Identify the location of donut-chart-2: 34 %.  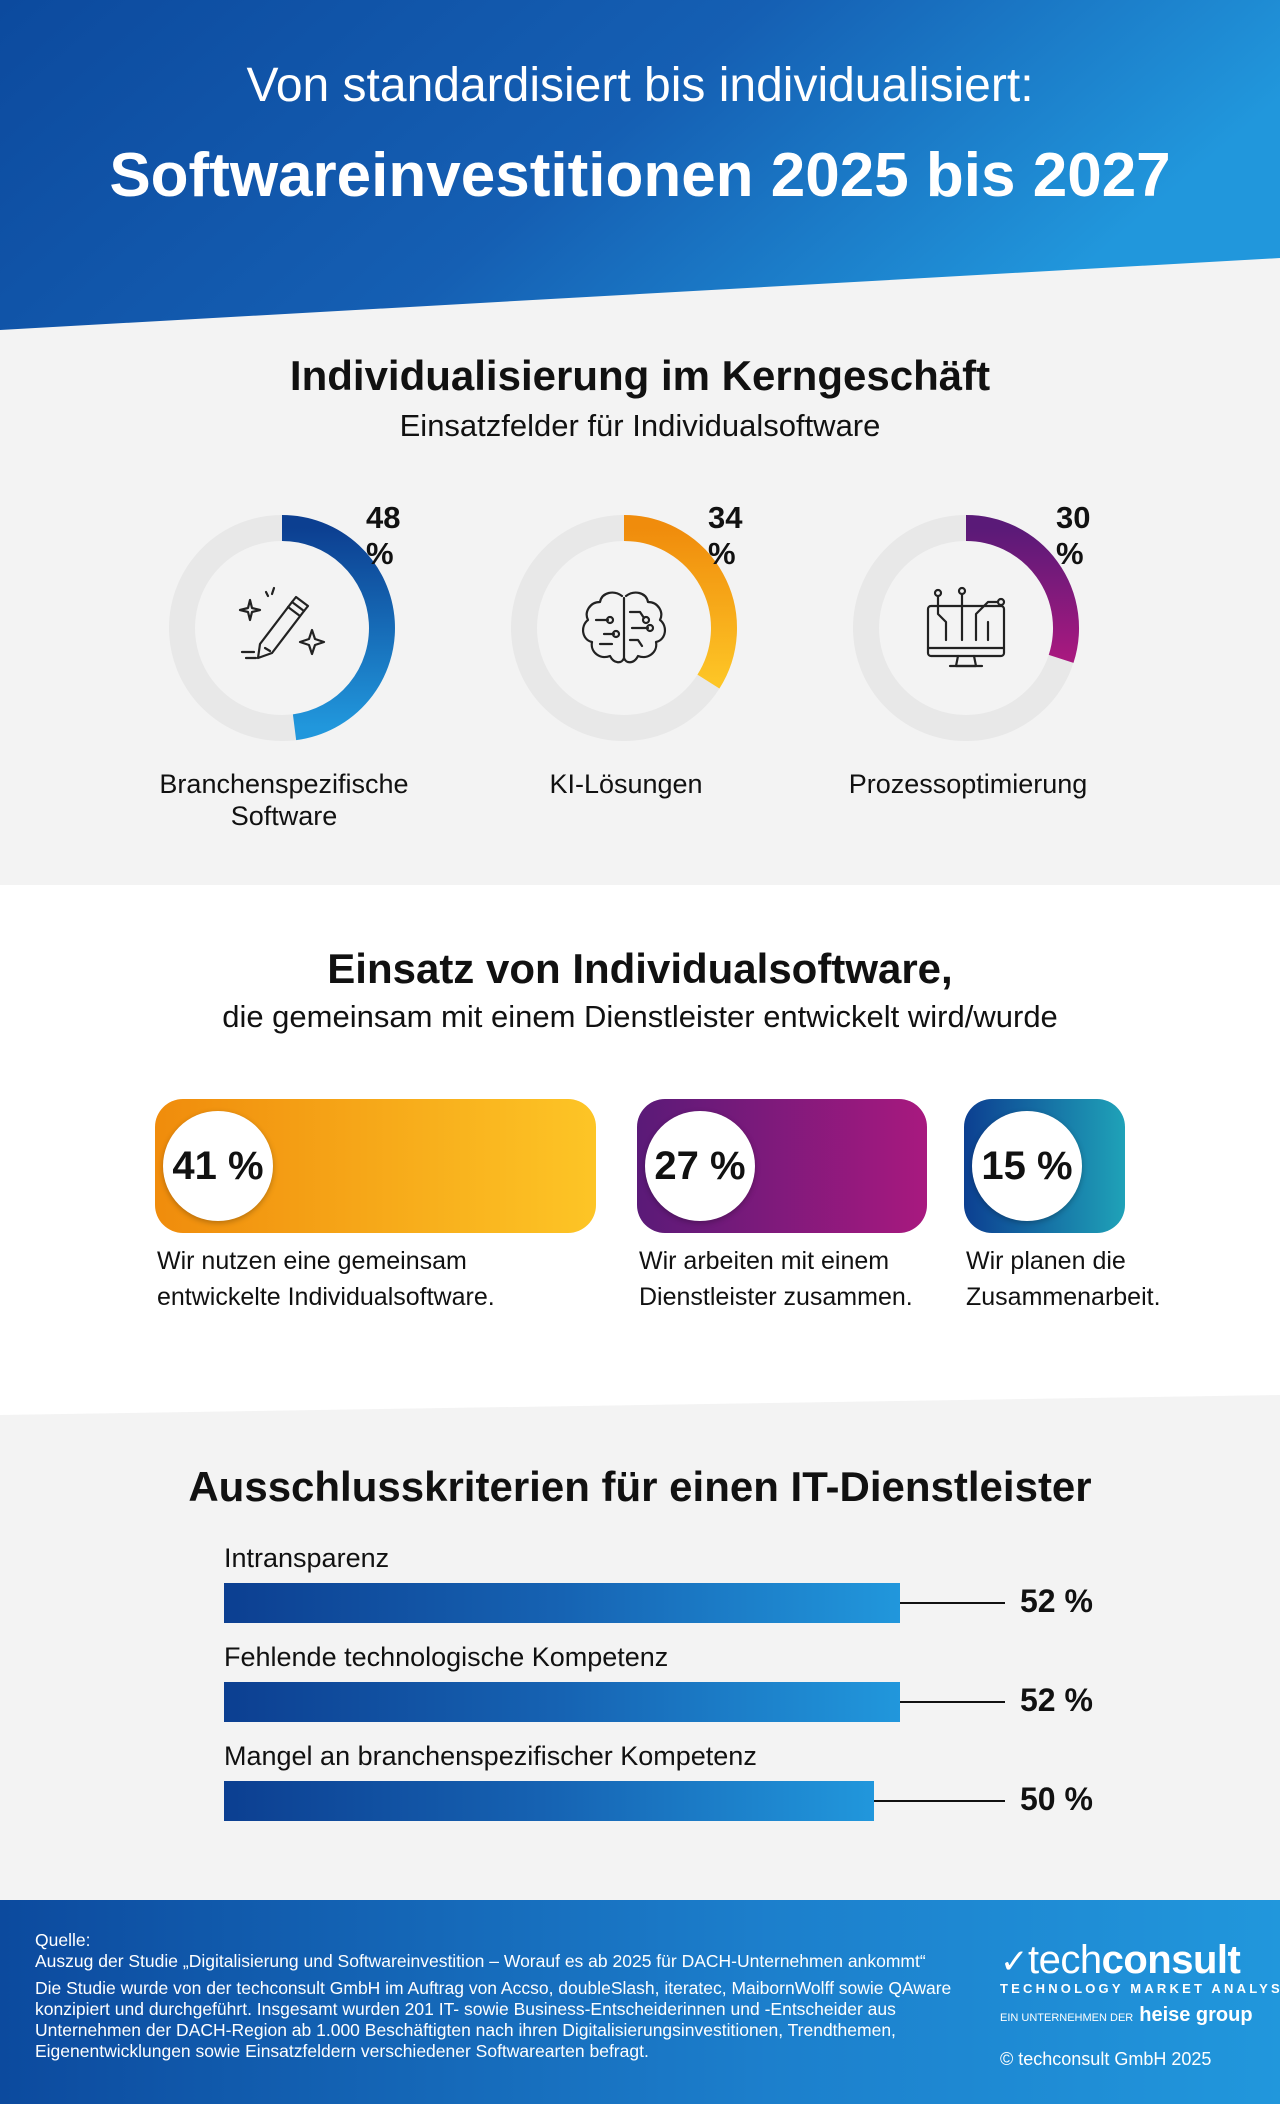
(634, 624).